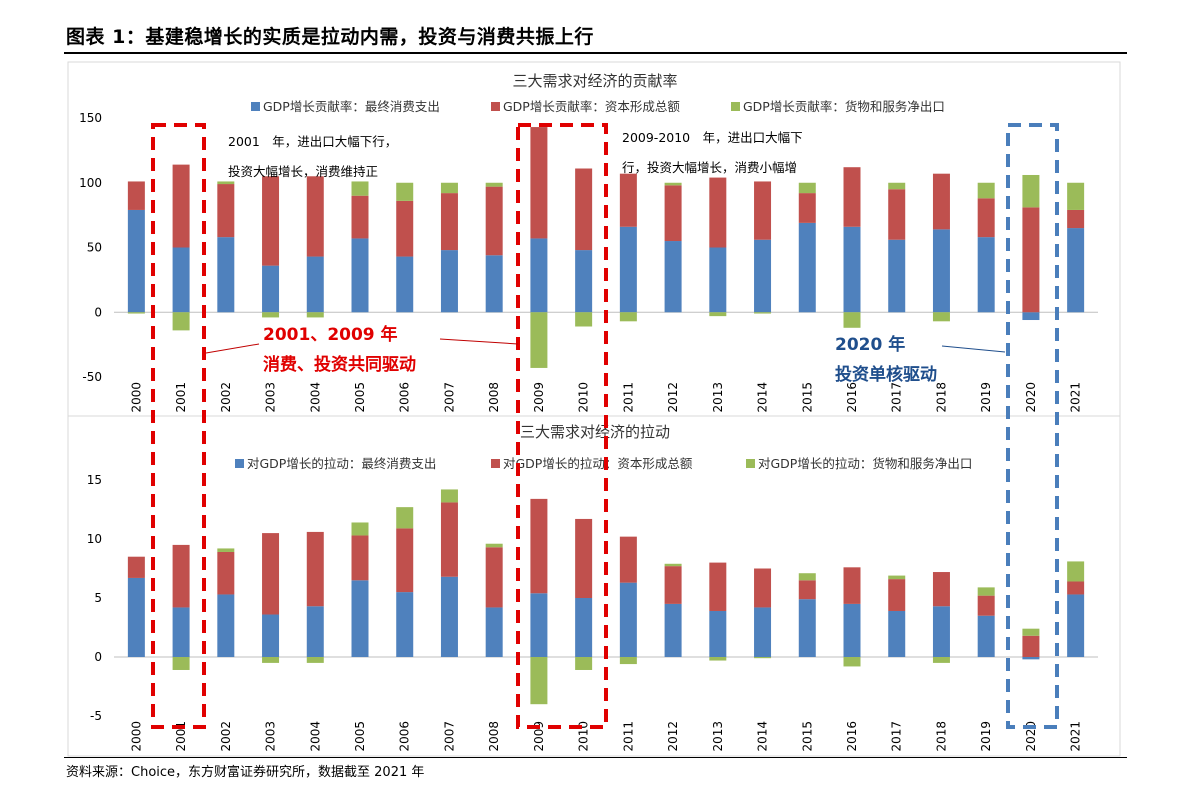  What do you see at coordinates (178, 426) in the screenshot?
I see `highlight-box-2001` at bounding box center [178, 426].